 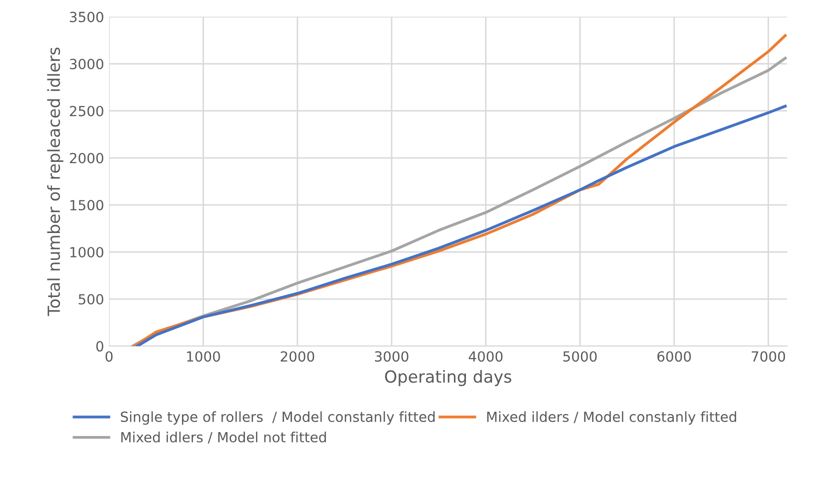 What do you see at coordinates (87, 252) in the screenshot?
I see `y-tick-label: 1000` at bounding box center [87, 252].